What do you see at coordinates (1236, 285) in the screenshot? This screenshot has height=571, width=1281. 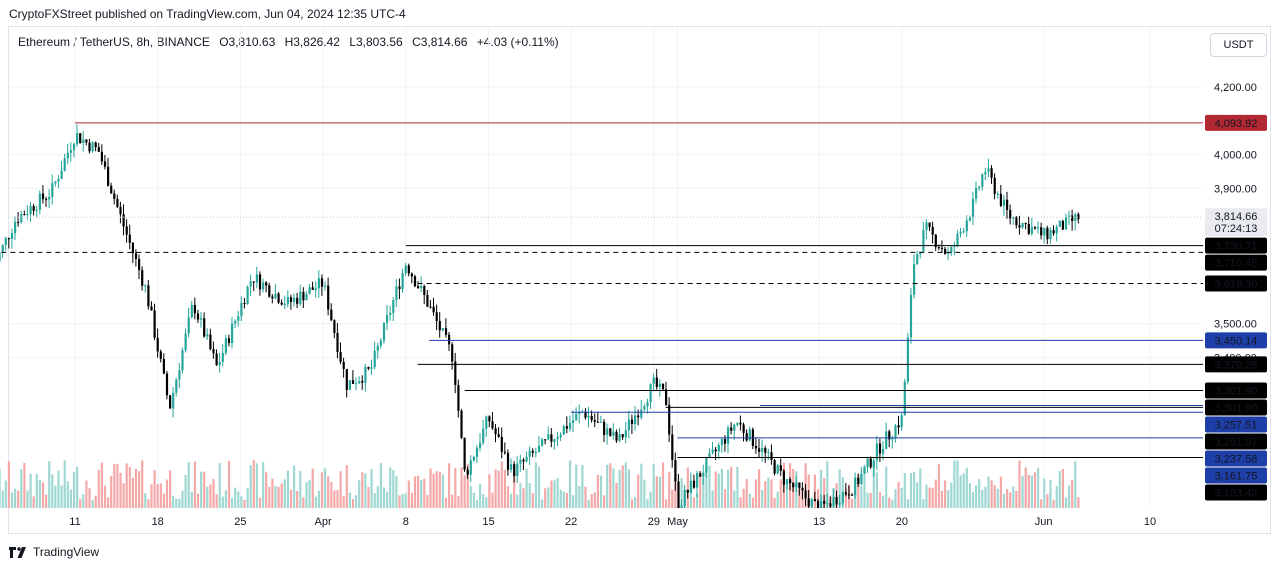 I see `level-label-text: 3,618.30` at bounding box center [1236, 285].